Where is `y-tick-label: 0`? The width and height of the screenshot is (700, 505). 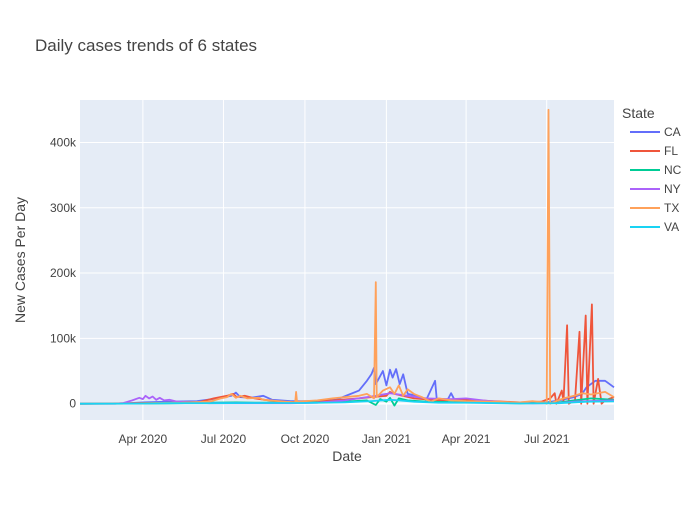
y-tick-label: 0 is located at coordinates (72, 404).